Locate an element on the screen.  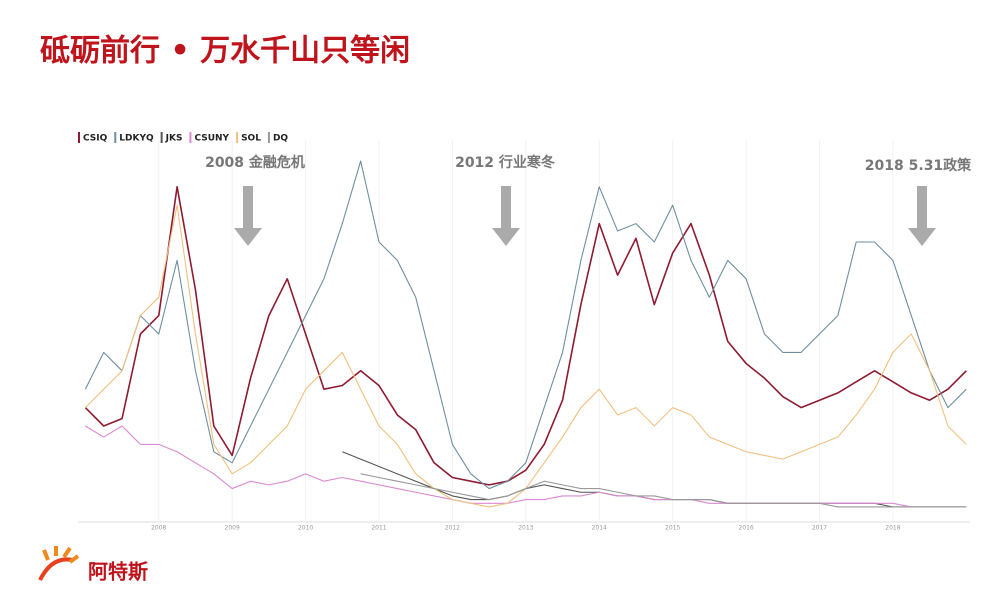
x-tick-label: 2013 is located at coordinates (525, 528).